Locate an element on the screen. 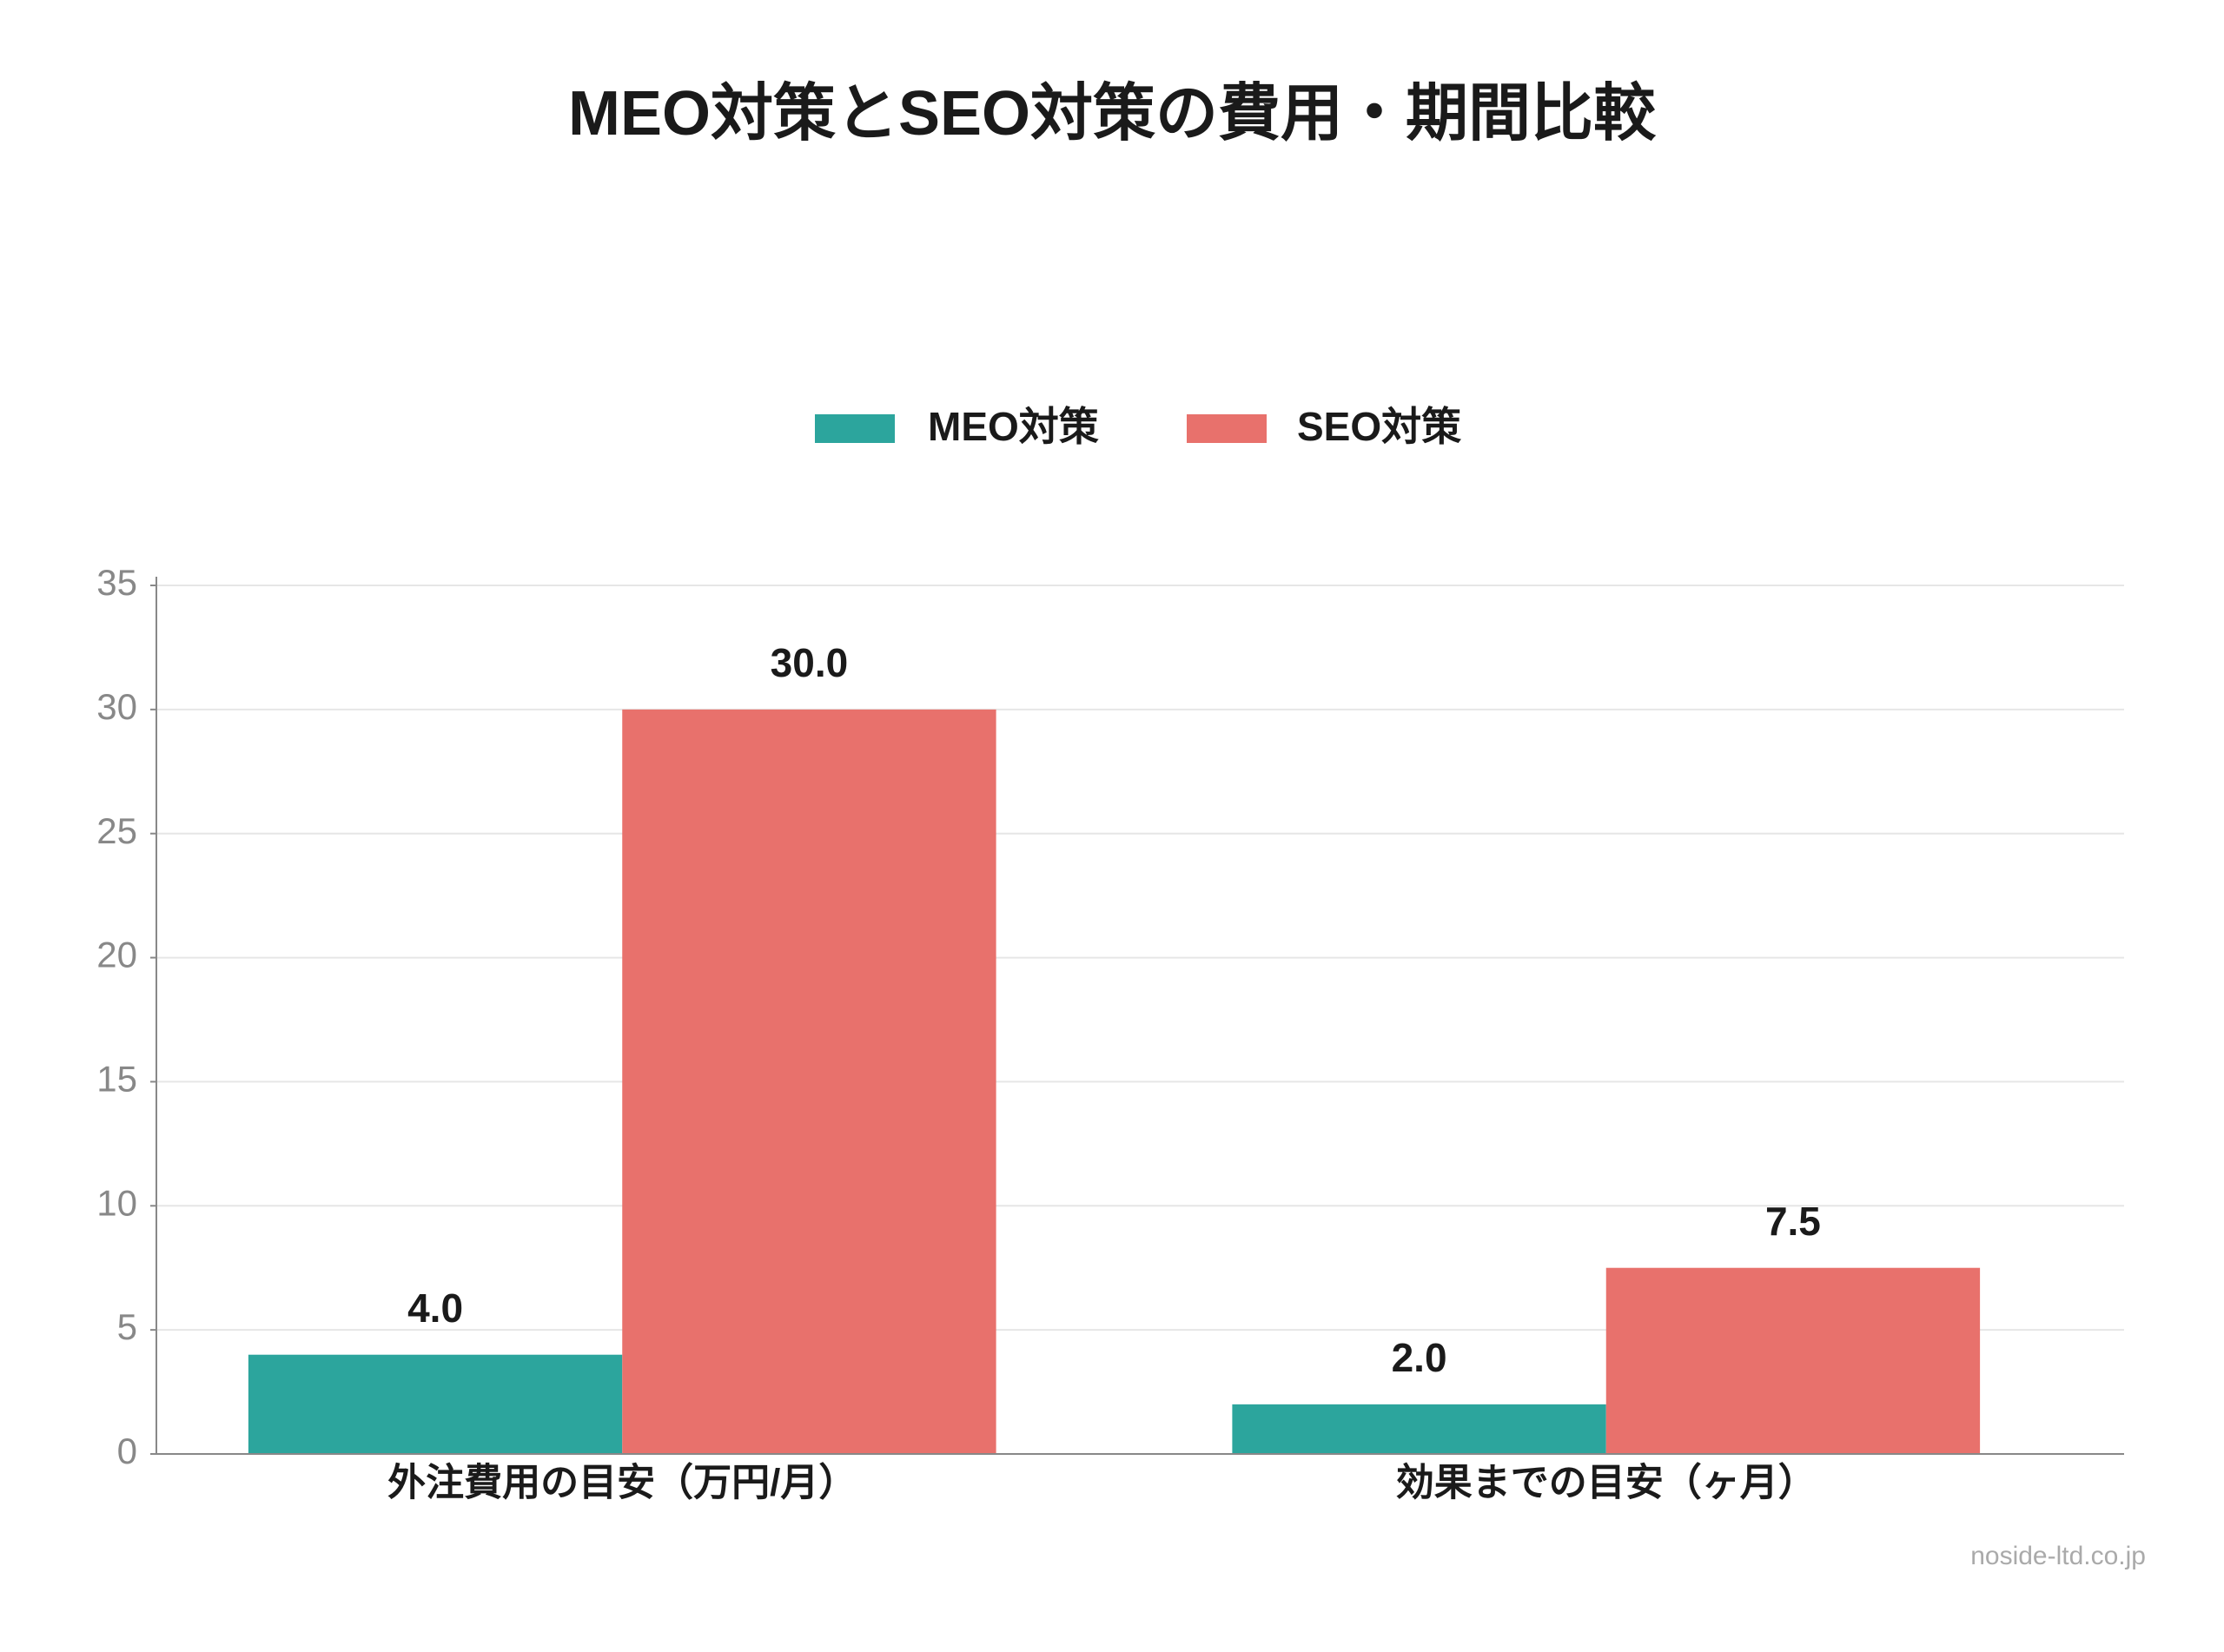 The width and height of the screenshot is (2224, 1652). y-tick-label: 35 is located at coordinates (116, 582).